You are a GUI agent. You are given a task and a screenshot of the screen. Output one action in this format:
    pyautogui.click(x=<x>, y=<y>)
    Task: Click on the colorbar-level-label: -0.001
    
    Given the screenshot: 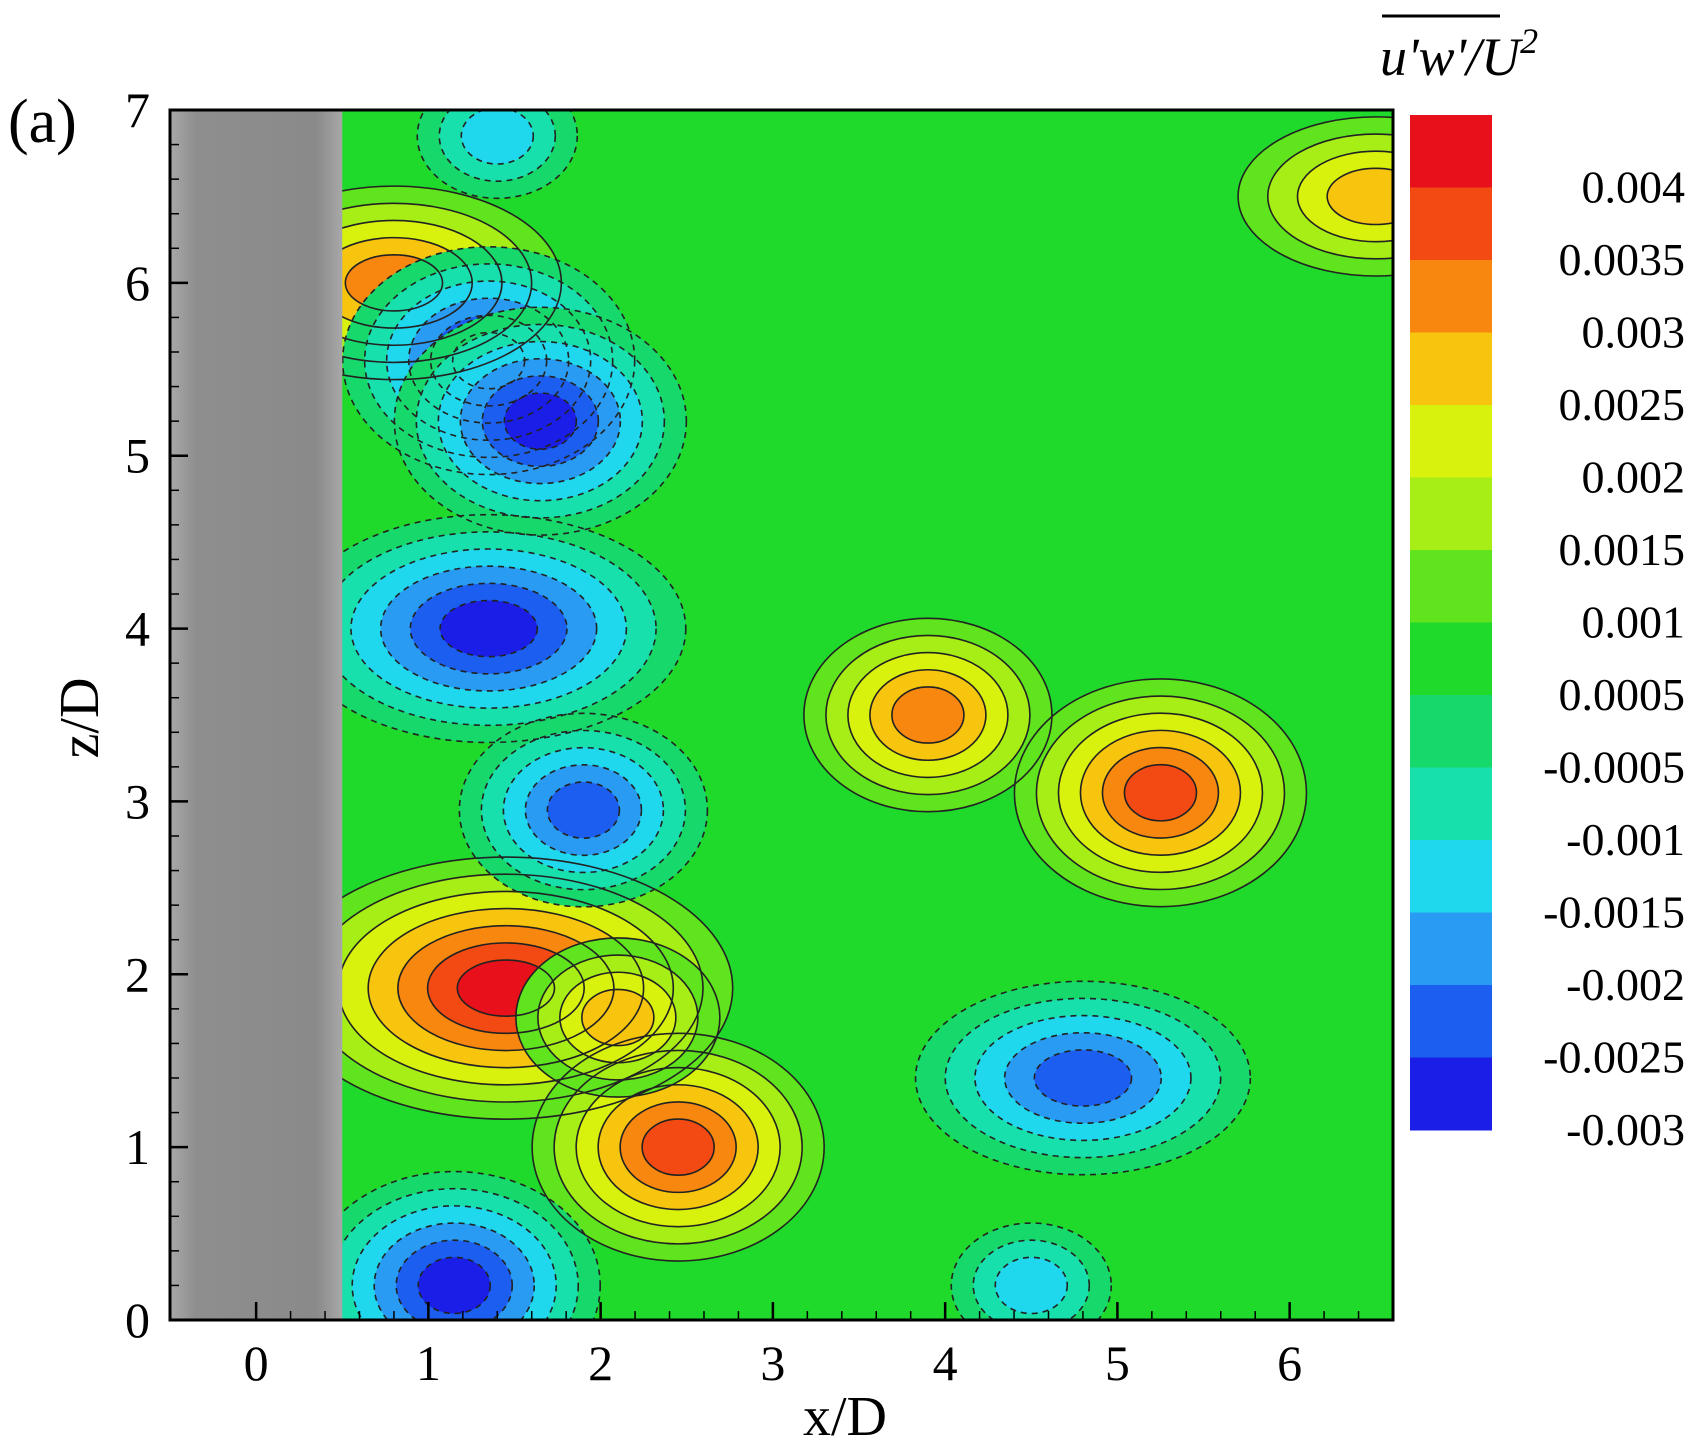 What is the action you would take?
    pyautogui.click(x=1625, y=839)
    